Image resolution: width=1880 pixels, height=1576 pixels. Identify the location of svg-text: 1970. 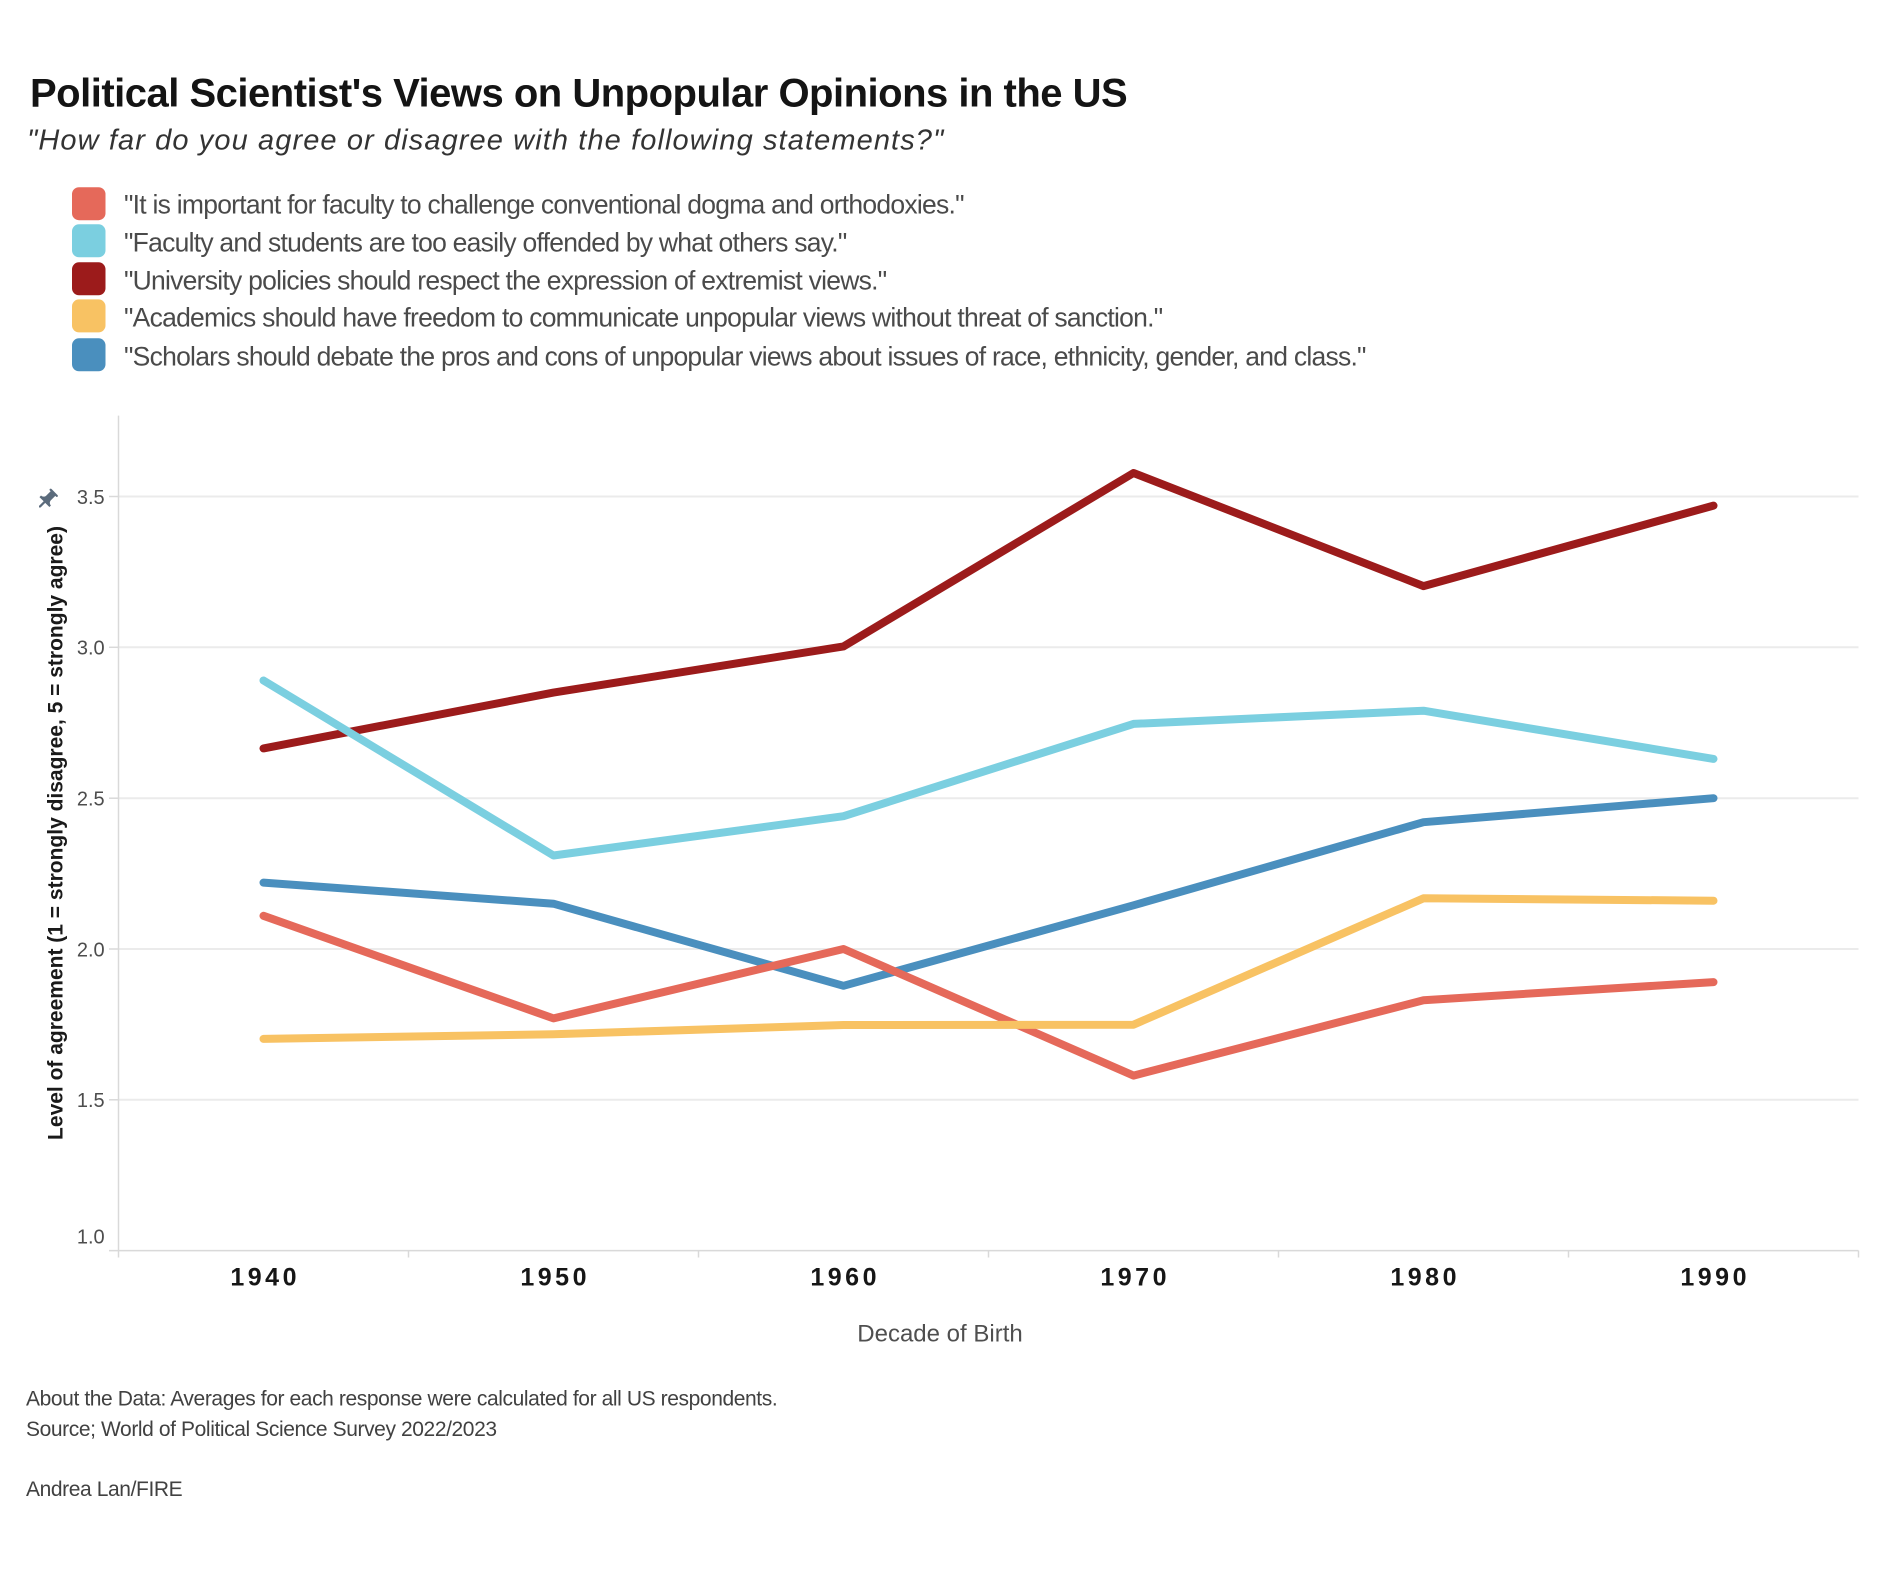
(1135, 1277).